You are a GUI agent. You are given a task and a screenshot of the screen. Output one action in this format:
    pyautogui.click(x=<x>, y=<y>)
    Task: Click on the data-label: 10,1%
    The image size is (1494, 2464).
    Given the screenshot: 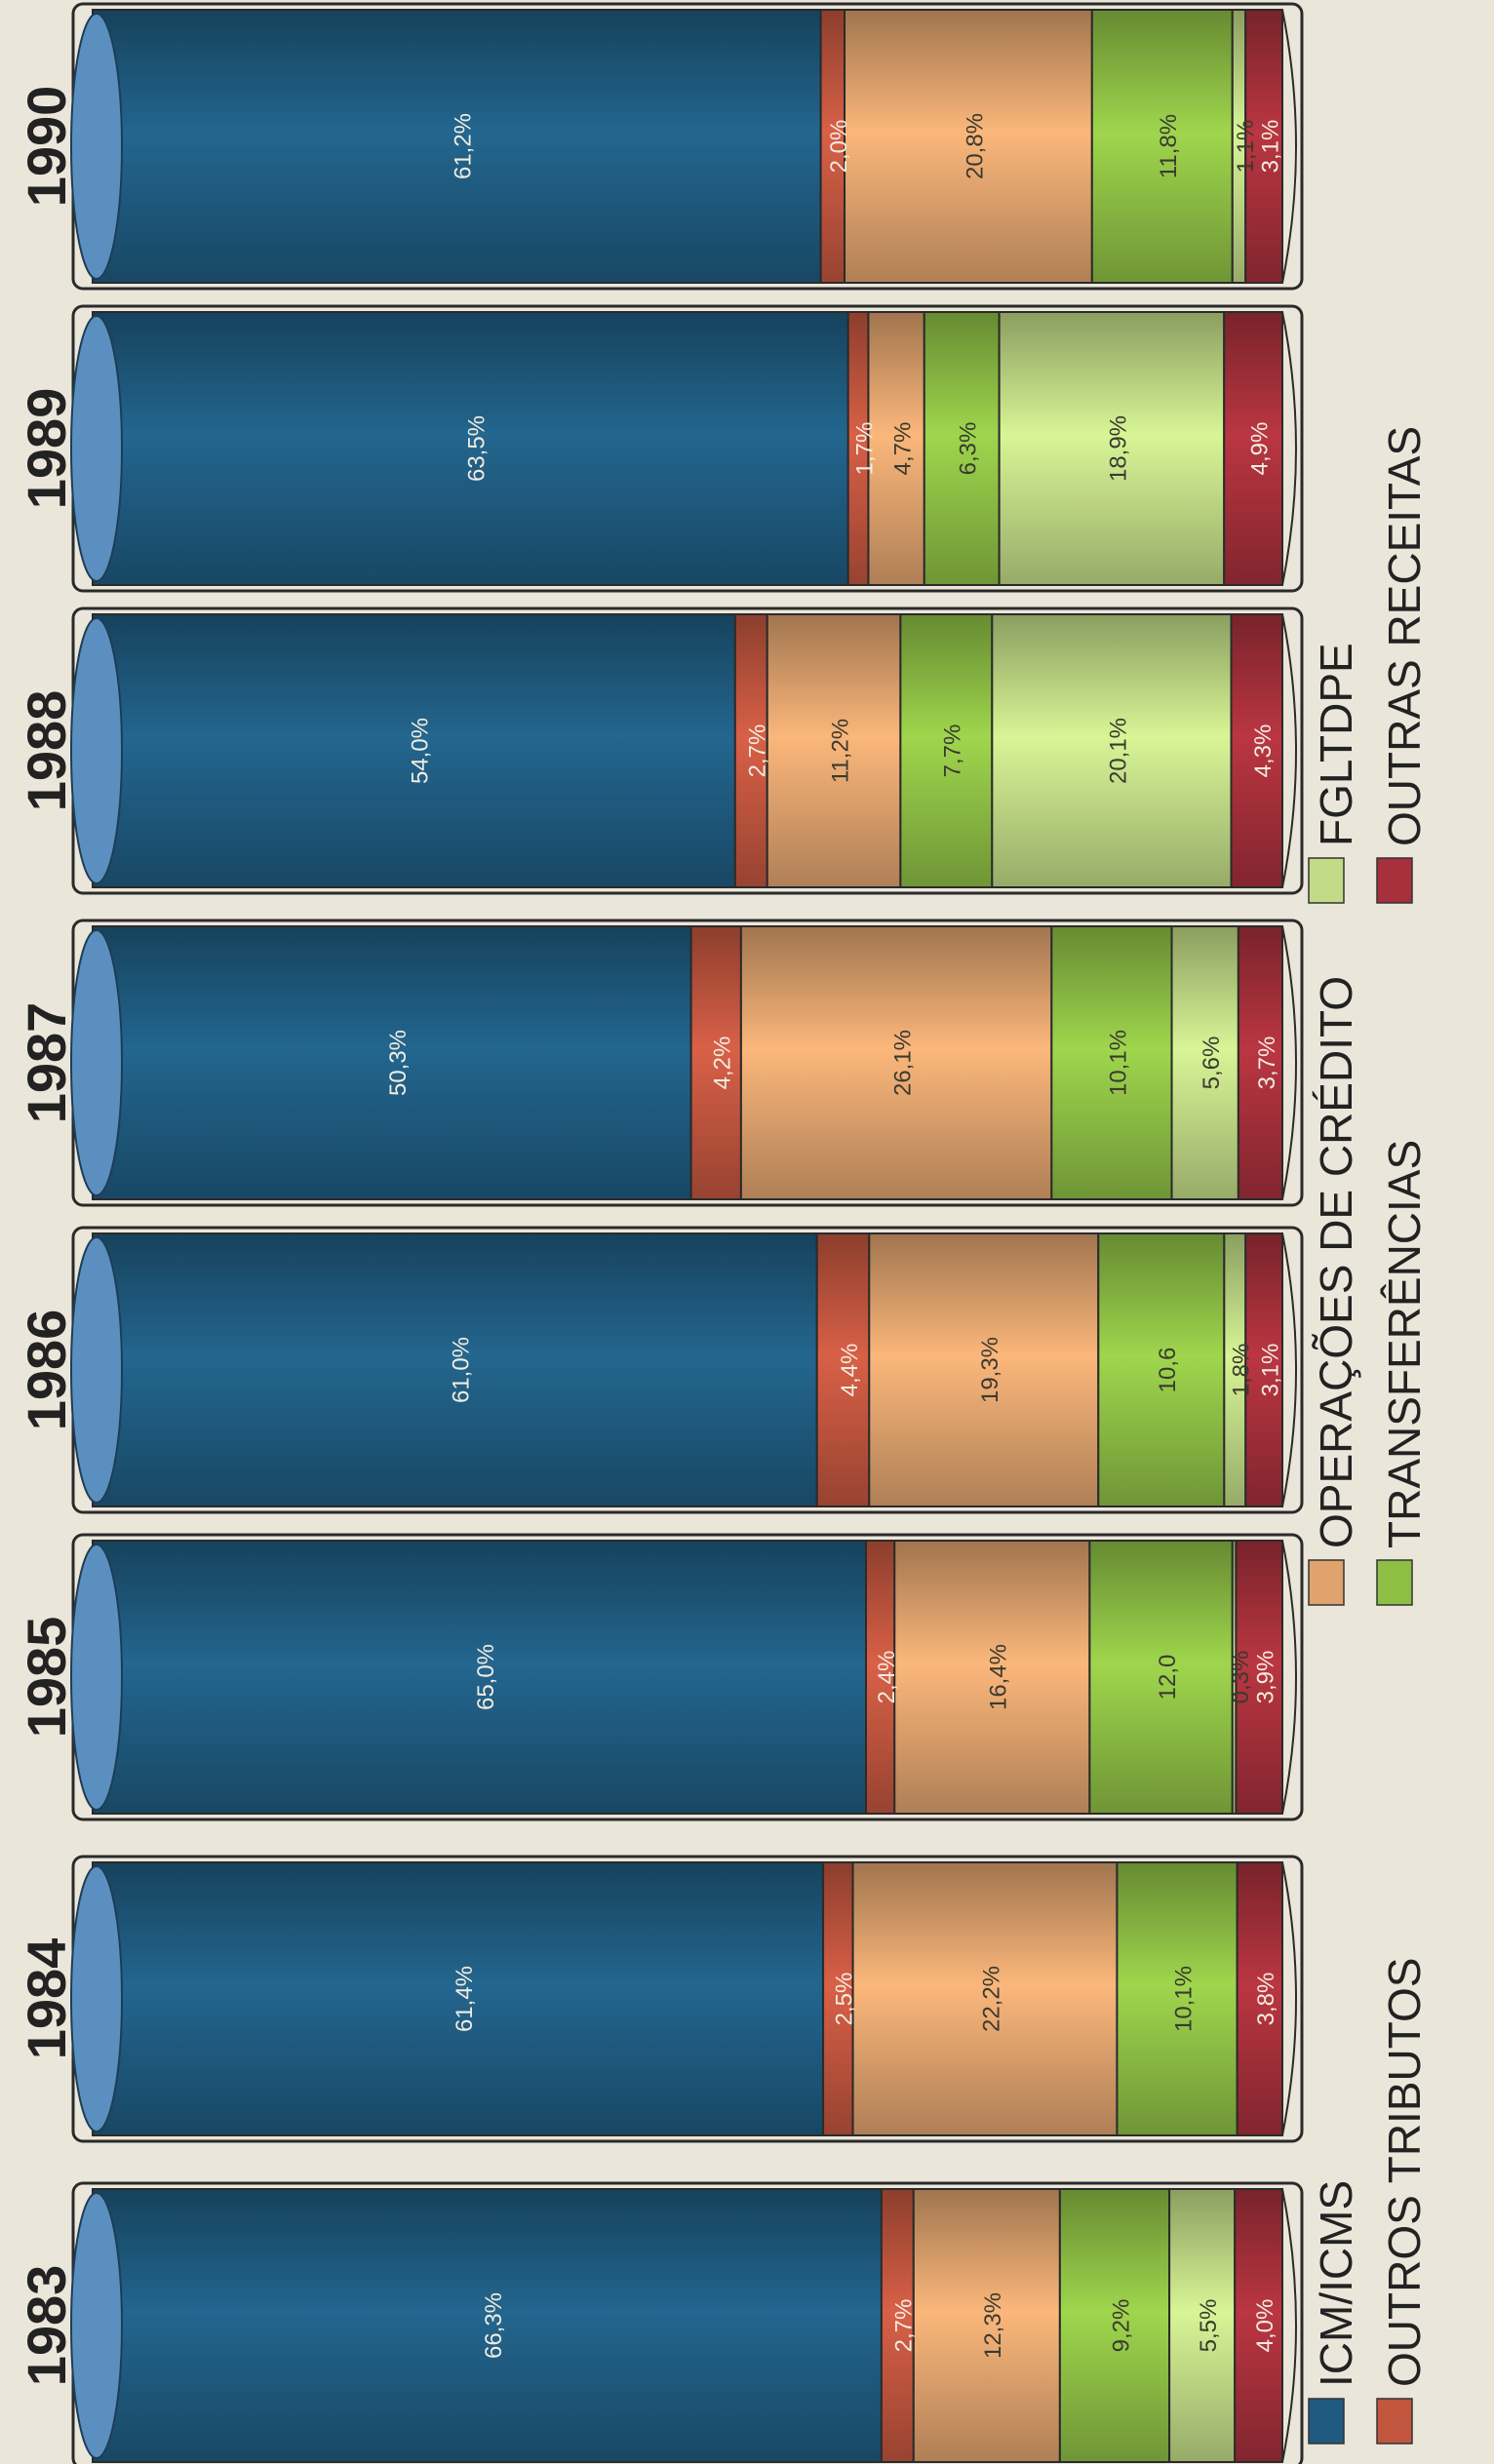 What is the action you would take?
    pyautogui.click(x=1183, y=1999)
    